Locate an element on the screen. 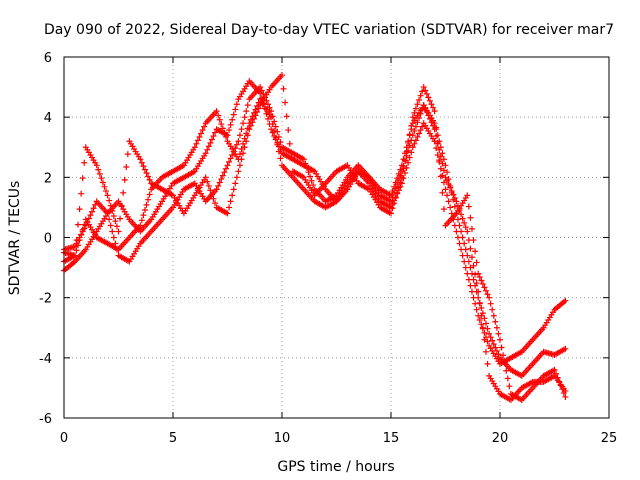 The height and width of the screenshot is (480, 640). y-tick-label: 6 is located at coordinates (48, 58).